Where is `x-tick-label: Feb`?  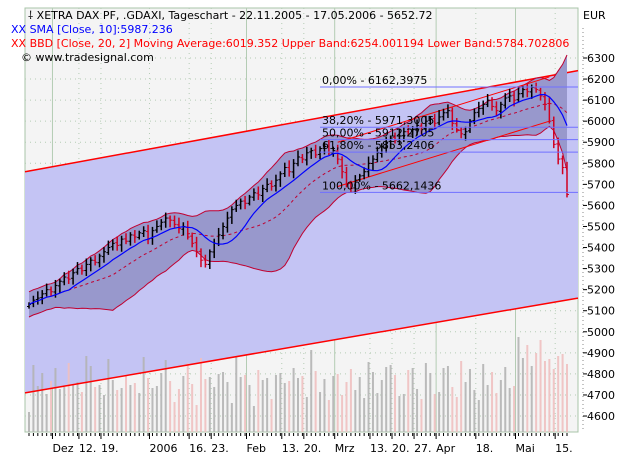
x-tick-label: Feb is located at coordinates (255, 448).